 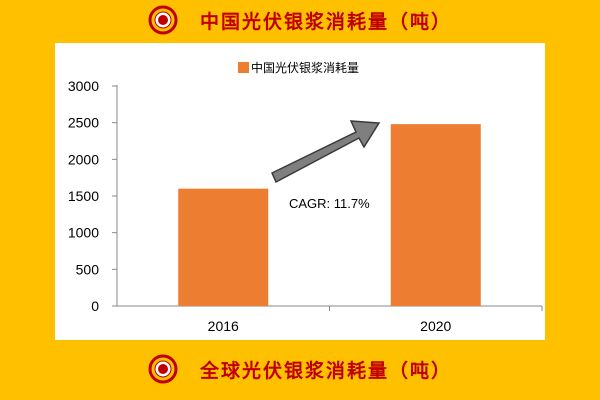 What do you see at coordinates (88, 269) in the screenshot?
I see `y-tick-label: 500` at bounding box center [88, 269].